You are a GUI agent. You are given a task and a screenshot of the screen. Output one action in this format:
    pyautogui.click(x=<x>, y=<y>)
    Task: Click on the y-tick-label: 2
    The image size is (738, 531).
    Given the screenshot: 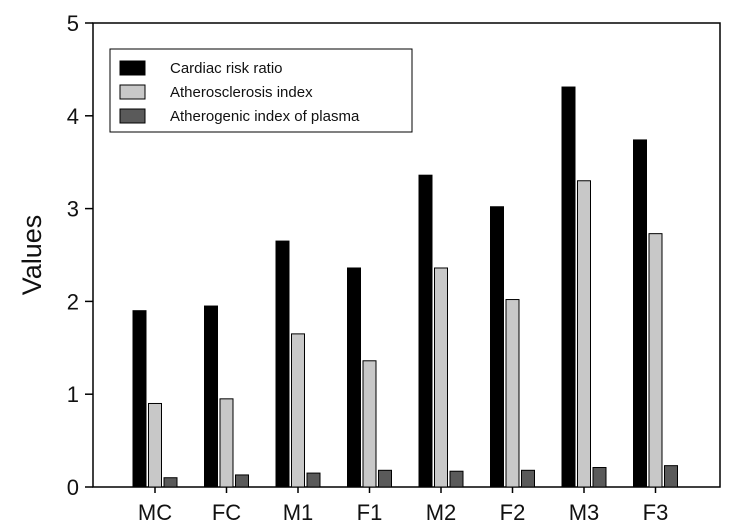 What is the action you would take?
    pyautogui.click(x=73, y=301)
    